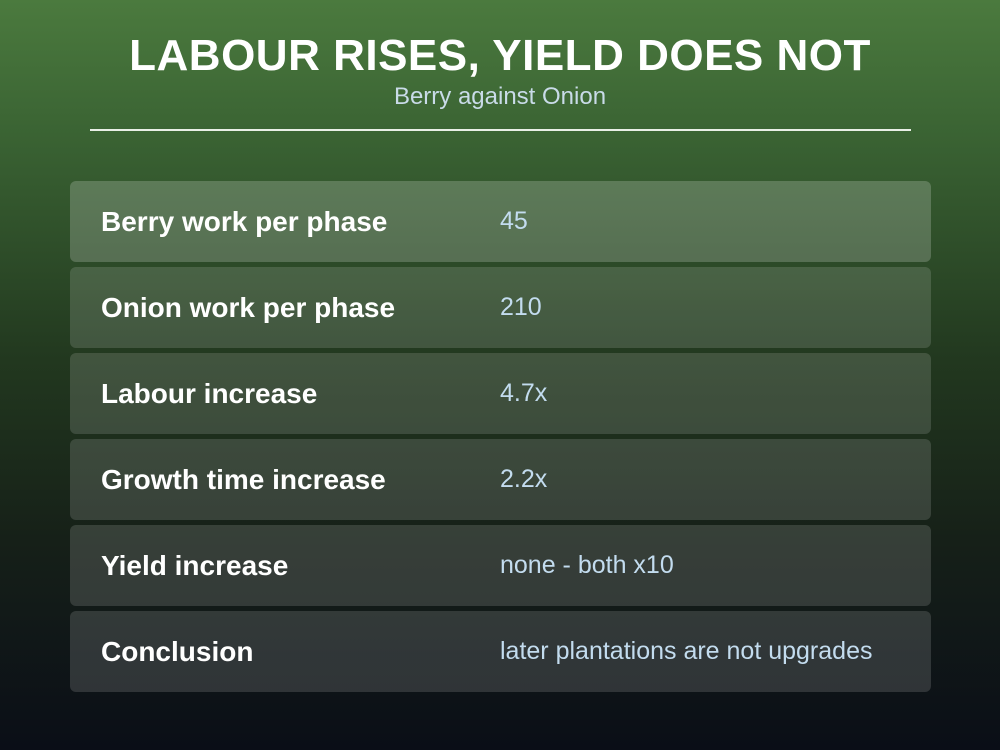 Image resolution: width=1000 pixels, height=750 pixels. What do you see at coordinates (177, 651) in the screenshot?
I see `row-label: Conclusion` at bounding box center [177, 651].